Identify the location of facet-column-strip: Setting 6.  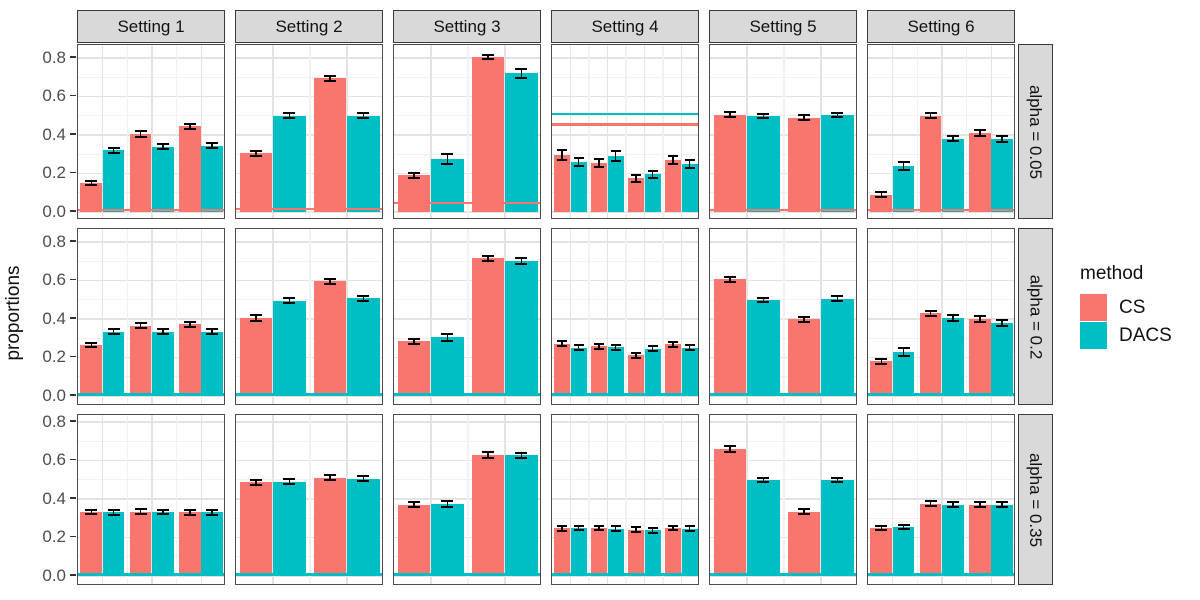
(941, 26).